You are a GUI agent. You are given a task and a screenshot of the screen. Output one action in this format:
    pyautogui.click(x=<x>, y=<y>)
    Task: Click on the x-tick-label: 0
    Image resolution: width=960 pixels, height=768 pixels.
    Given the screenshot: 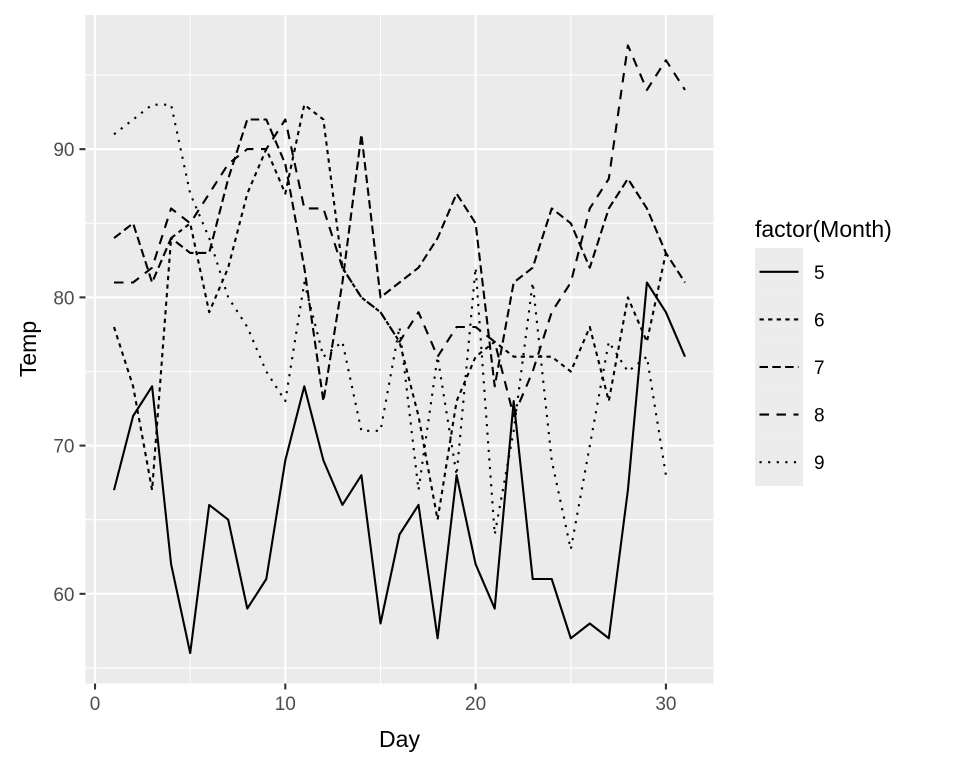 What is the action you would take?
    pyautogui.click(x=95, y=704)
    